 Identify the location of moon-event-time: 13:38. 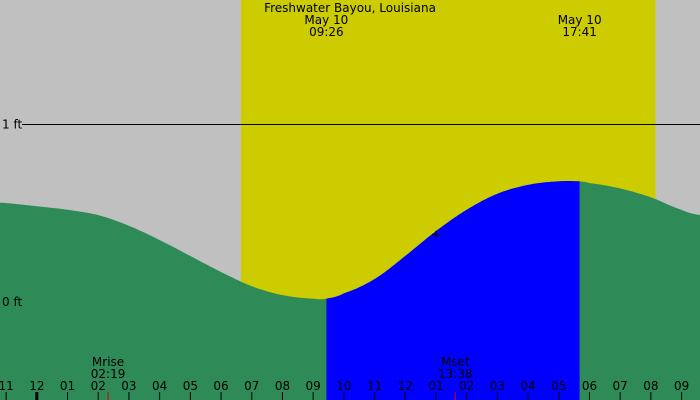
(455, 374).